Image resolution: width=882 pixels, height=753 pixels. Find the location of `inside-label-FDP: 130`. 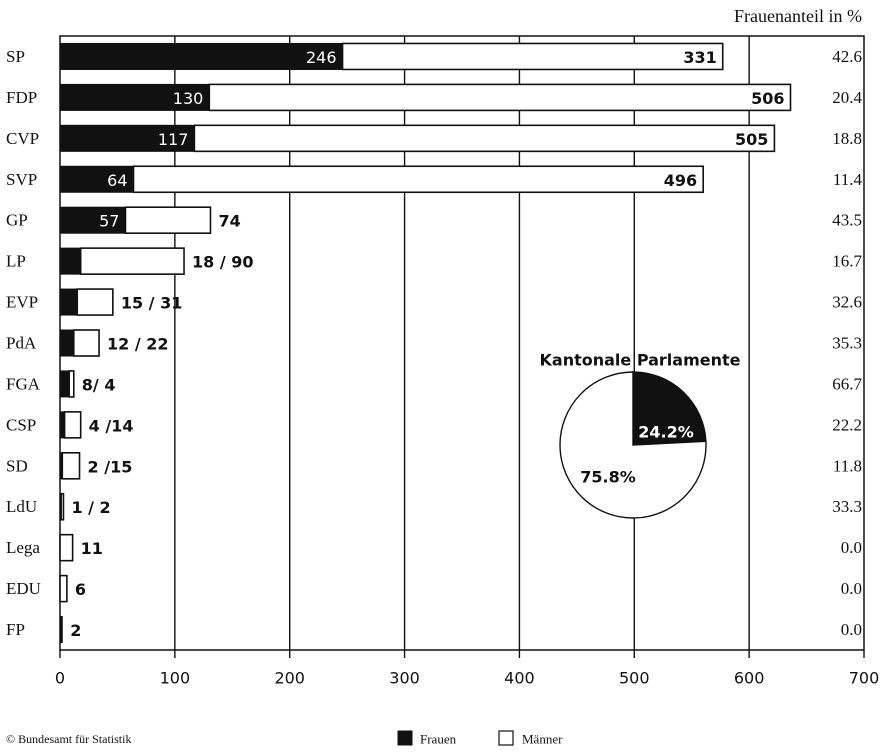

inside-label-FDP: 130 is located at coordinates (188, 98).